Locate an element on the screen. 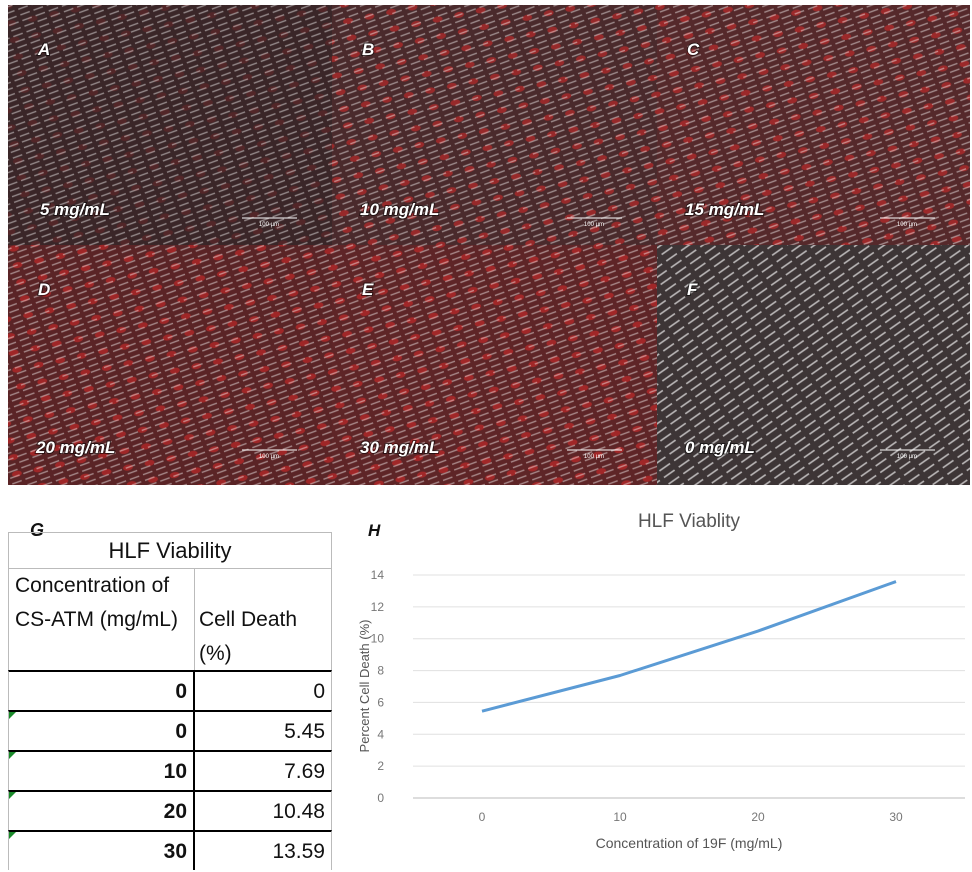 This screenshot has height=872, width=972. panel-concentration: 30 mg/mL is located at coordinates (399, 447).